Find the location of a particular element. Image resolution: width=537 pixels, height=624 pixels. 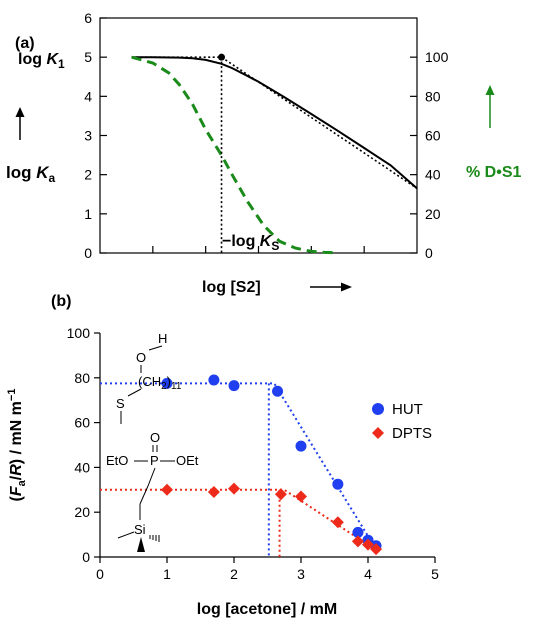

right-tick-label: 40 is located at coordinates (433, 175).